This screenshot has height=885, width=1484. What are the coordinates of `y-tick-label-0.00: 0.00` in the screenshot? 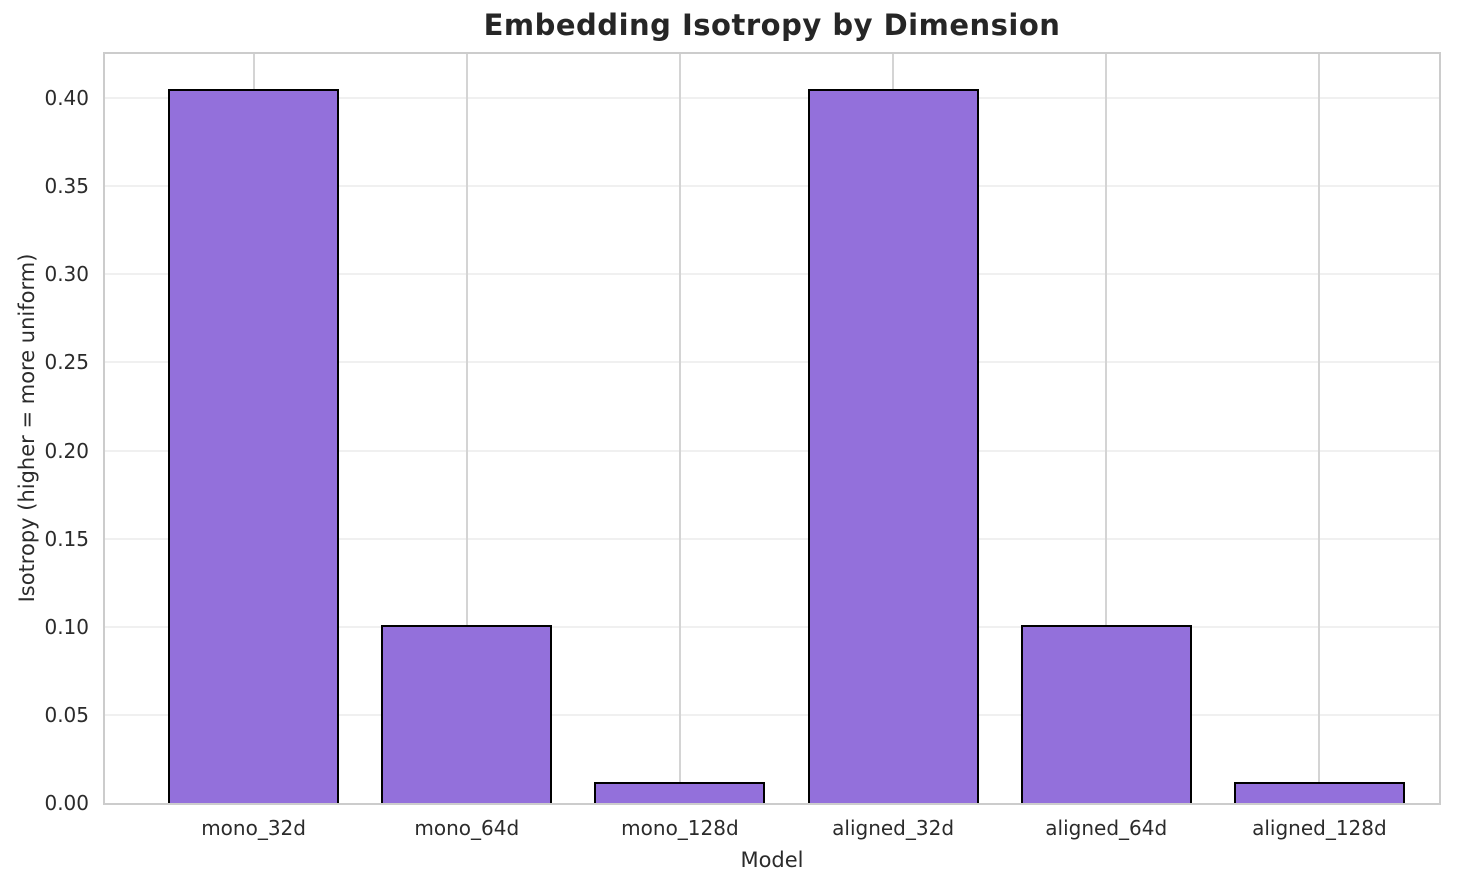 It's located at (66, 803).